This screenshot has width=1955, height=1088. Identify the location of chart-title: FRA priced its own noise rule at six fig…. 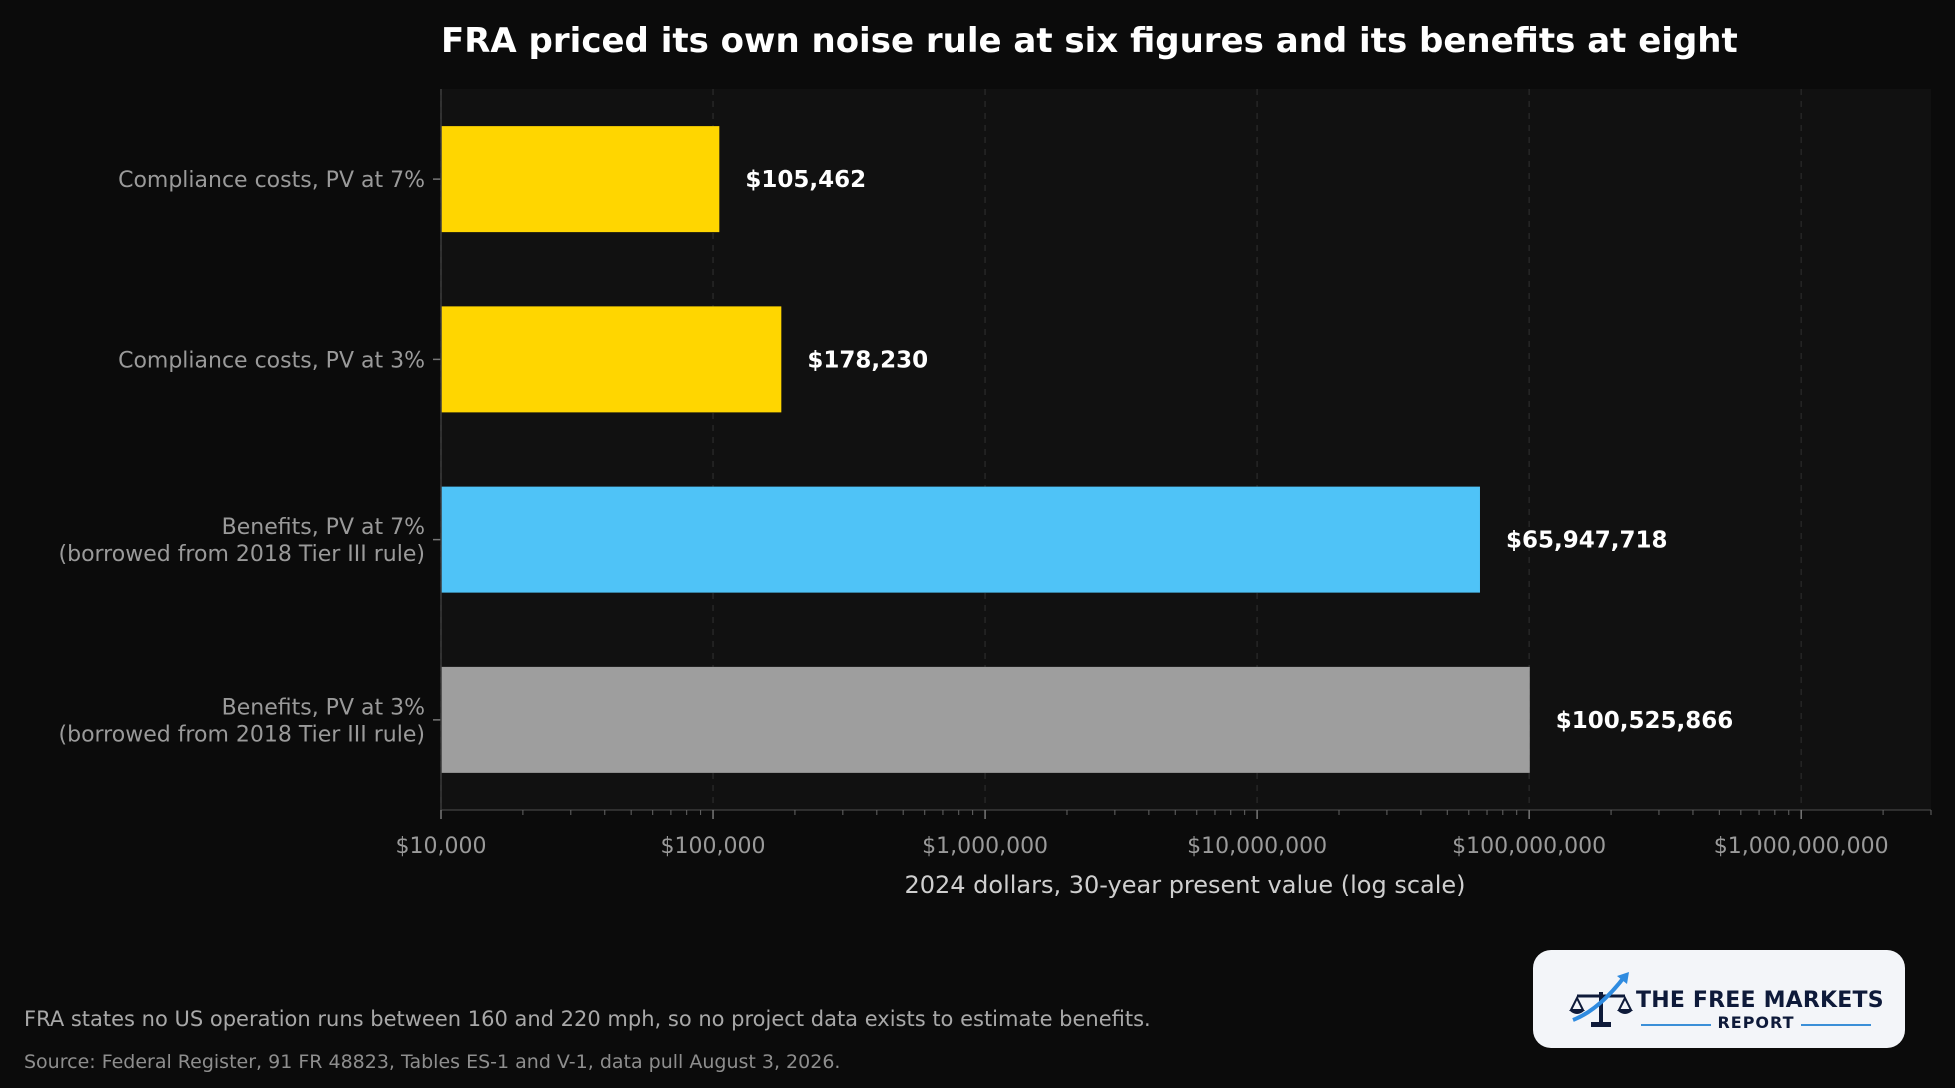
(1089, 41).